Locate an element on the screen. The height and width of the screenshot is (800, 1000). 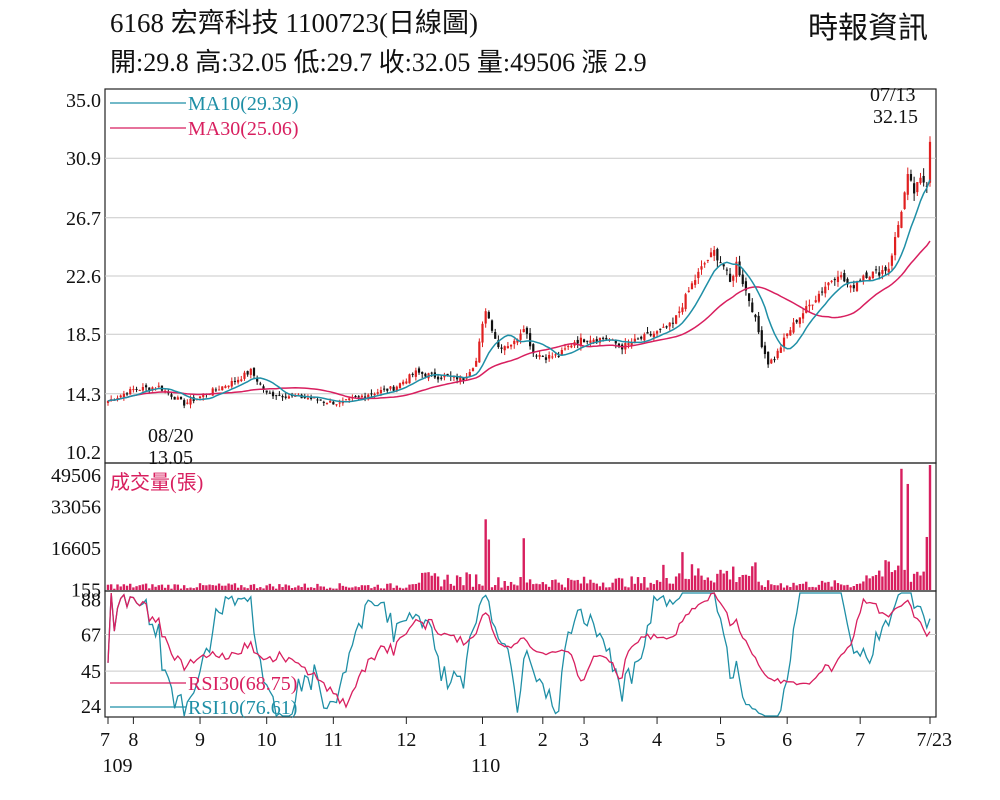
source-label: 時報資訊 is located at coordinates (868, 28).